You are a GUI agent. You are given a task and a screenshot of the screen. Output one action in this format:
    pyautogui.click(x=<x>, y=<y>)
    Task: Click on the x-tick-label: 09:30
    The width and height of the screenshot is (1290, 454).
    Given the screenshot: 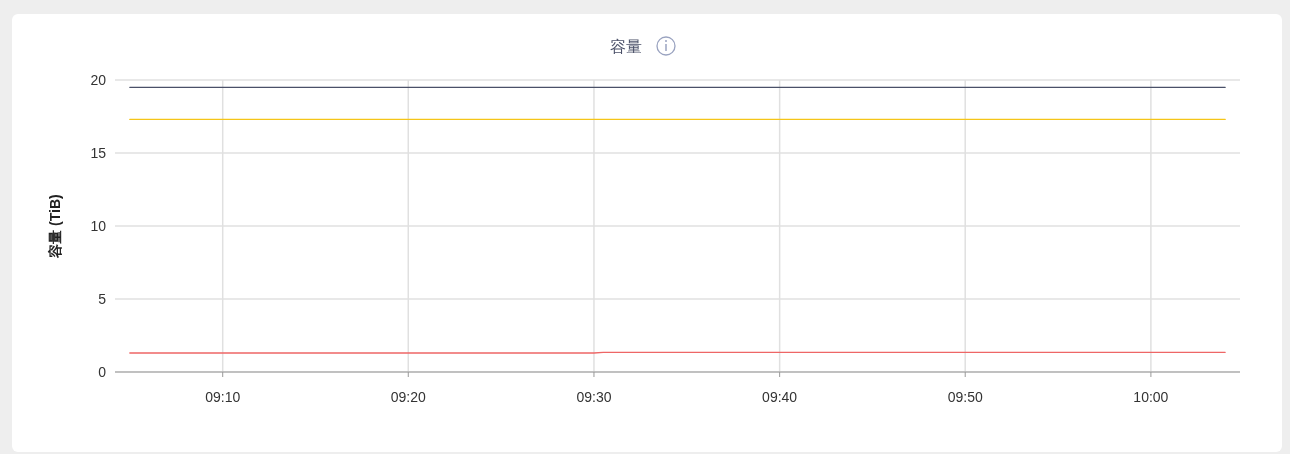 What is the action you would take?
    pyautogui.click(x=594, y=397)
    